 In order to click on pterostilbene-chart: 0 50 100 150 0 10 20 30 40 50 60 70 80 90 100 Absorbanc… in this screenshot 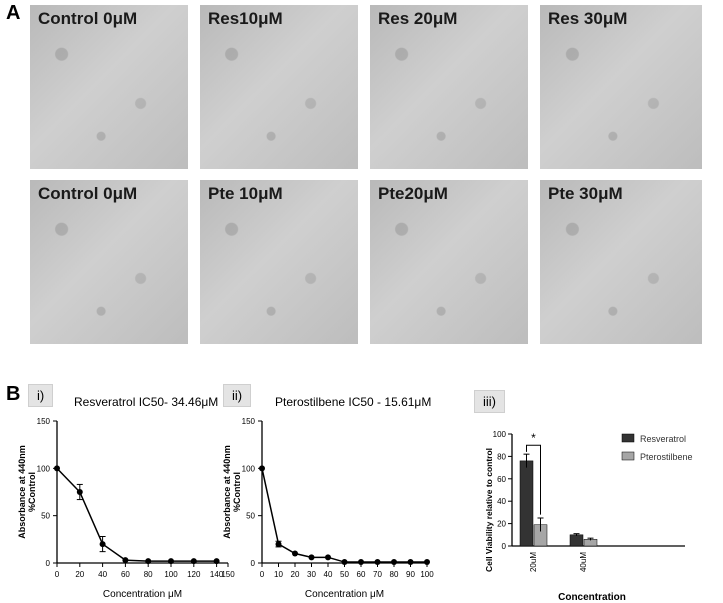, I will do `click(328, 508)`.